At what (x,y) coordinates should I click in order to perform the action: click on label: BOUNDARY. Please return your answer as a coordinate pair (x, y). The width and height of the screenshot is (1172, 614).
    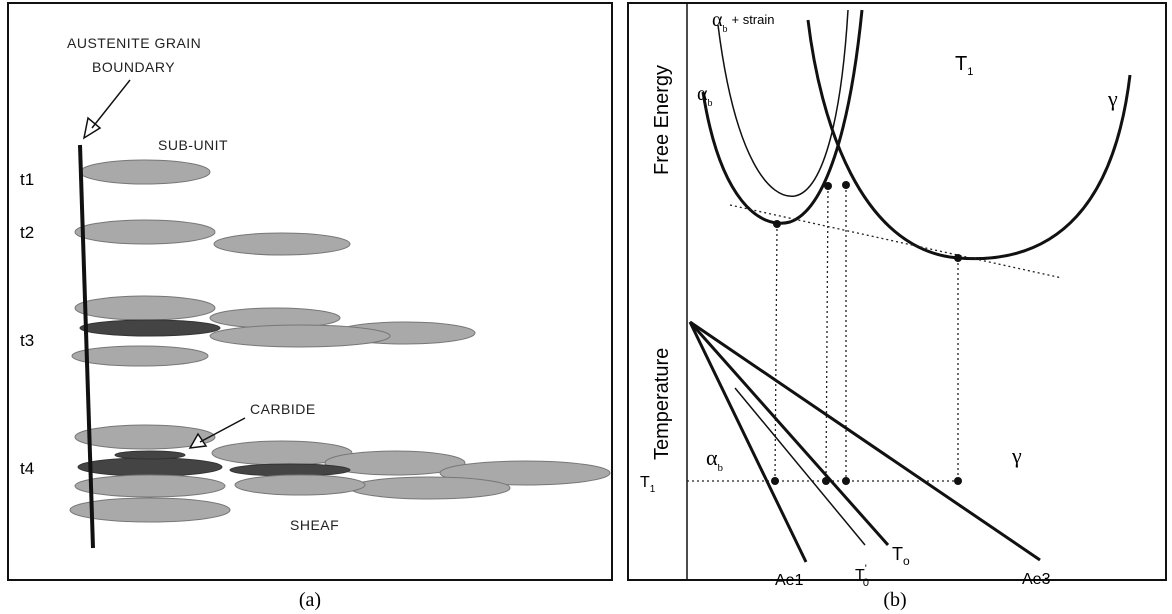
    Looking at the image, I should click on (133, 67).